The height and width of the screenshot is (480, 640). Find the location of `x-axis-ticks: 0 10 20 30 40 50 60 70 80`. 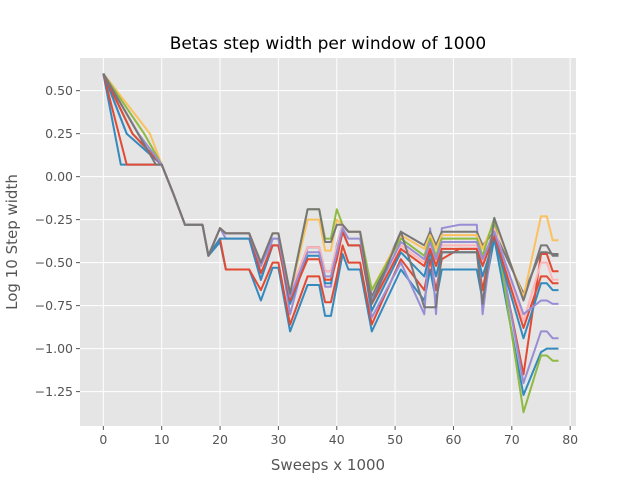

x-axis-ticks: 0 10 20 30 40 50 60 70 80 is located at coordinates (338, 436).